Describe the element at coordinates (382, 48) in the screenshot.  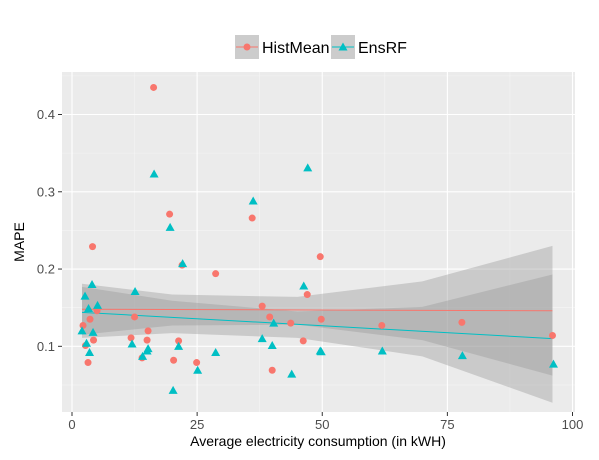
I see `legend-label-ensrf: EnsRF` at that location.